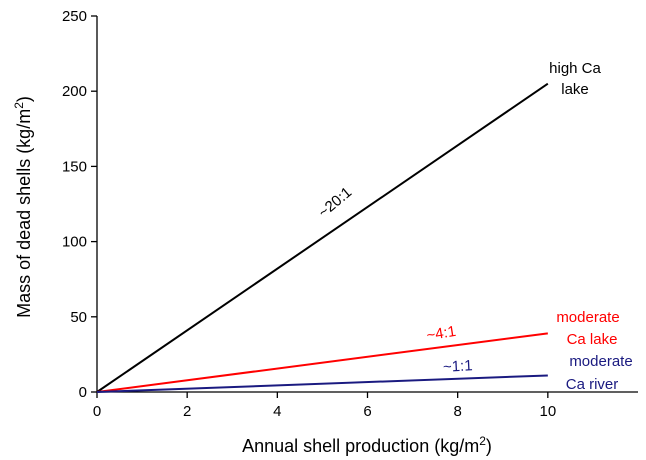  What do you see at coordinates (74, 16) in the screenshot?
I see `y-tick-label: 250` at bounding box center [74, 16].